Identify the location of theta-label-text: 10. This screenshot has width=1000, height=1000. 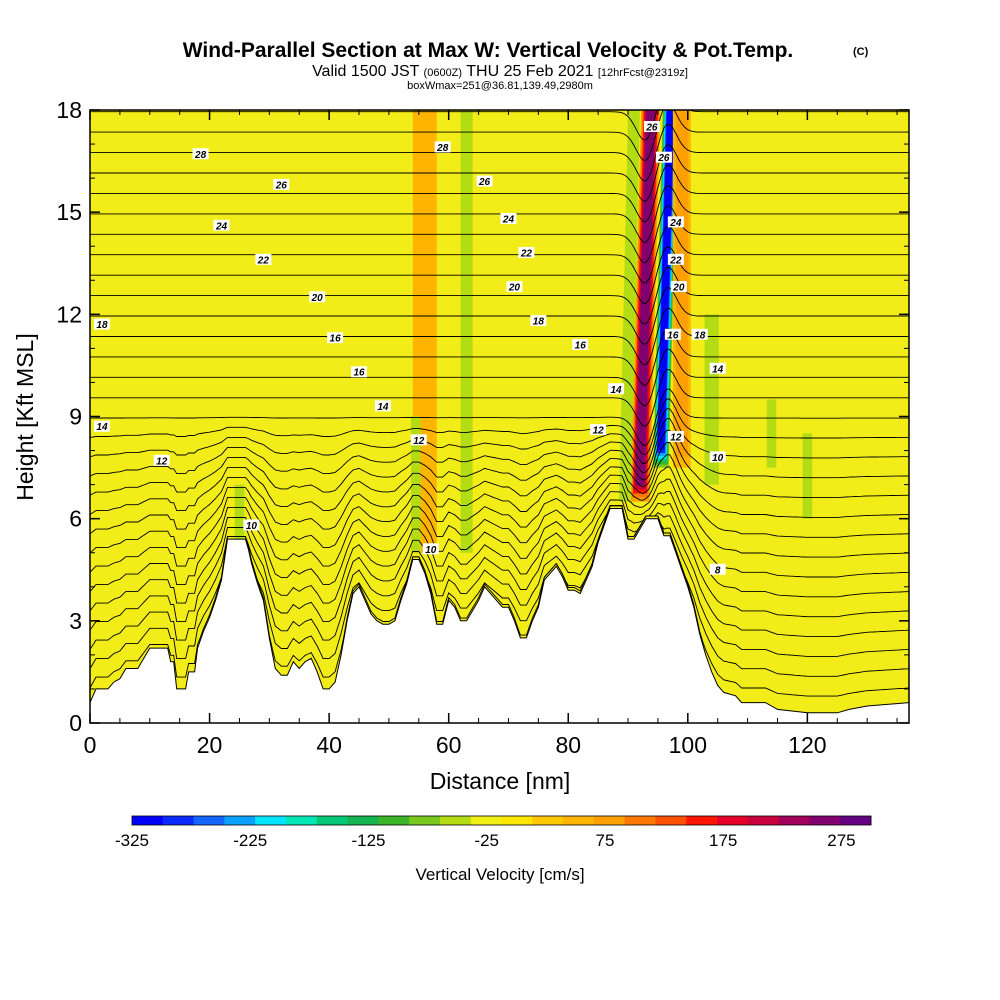
(718, 458).